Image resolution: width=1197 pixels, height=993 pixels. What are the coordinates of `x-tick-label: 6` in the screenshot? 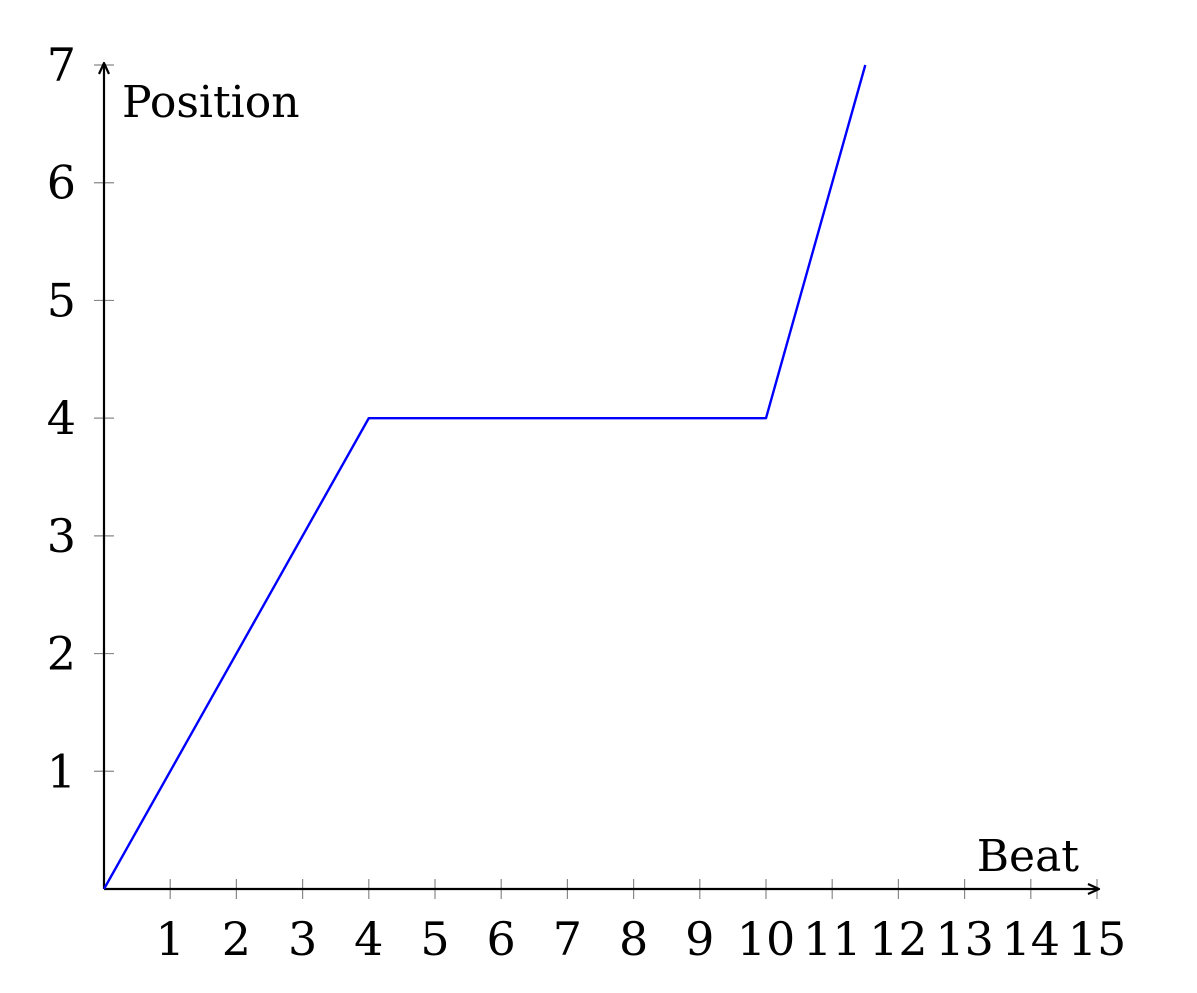 It's located at (501, 939).